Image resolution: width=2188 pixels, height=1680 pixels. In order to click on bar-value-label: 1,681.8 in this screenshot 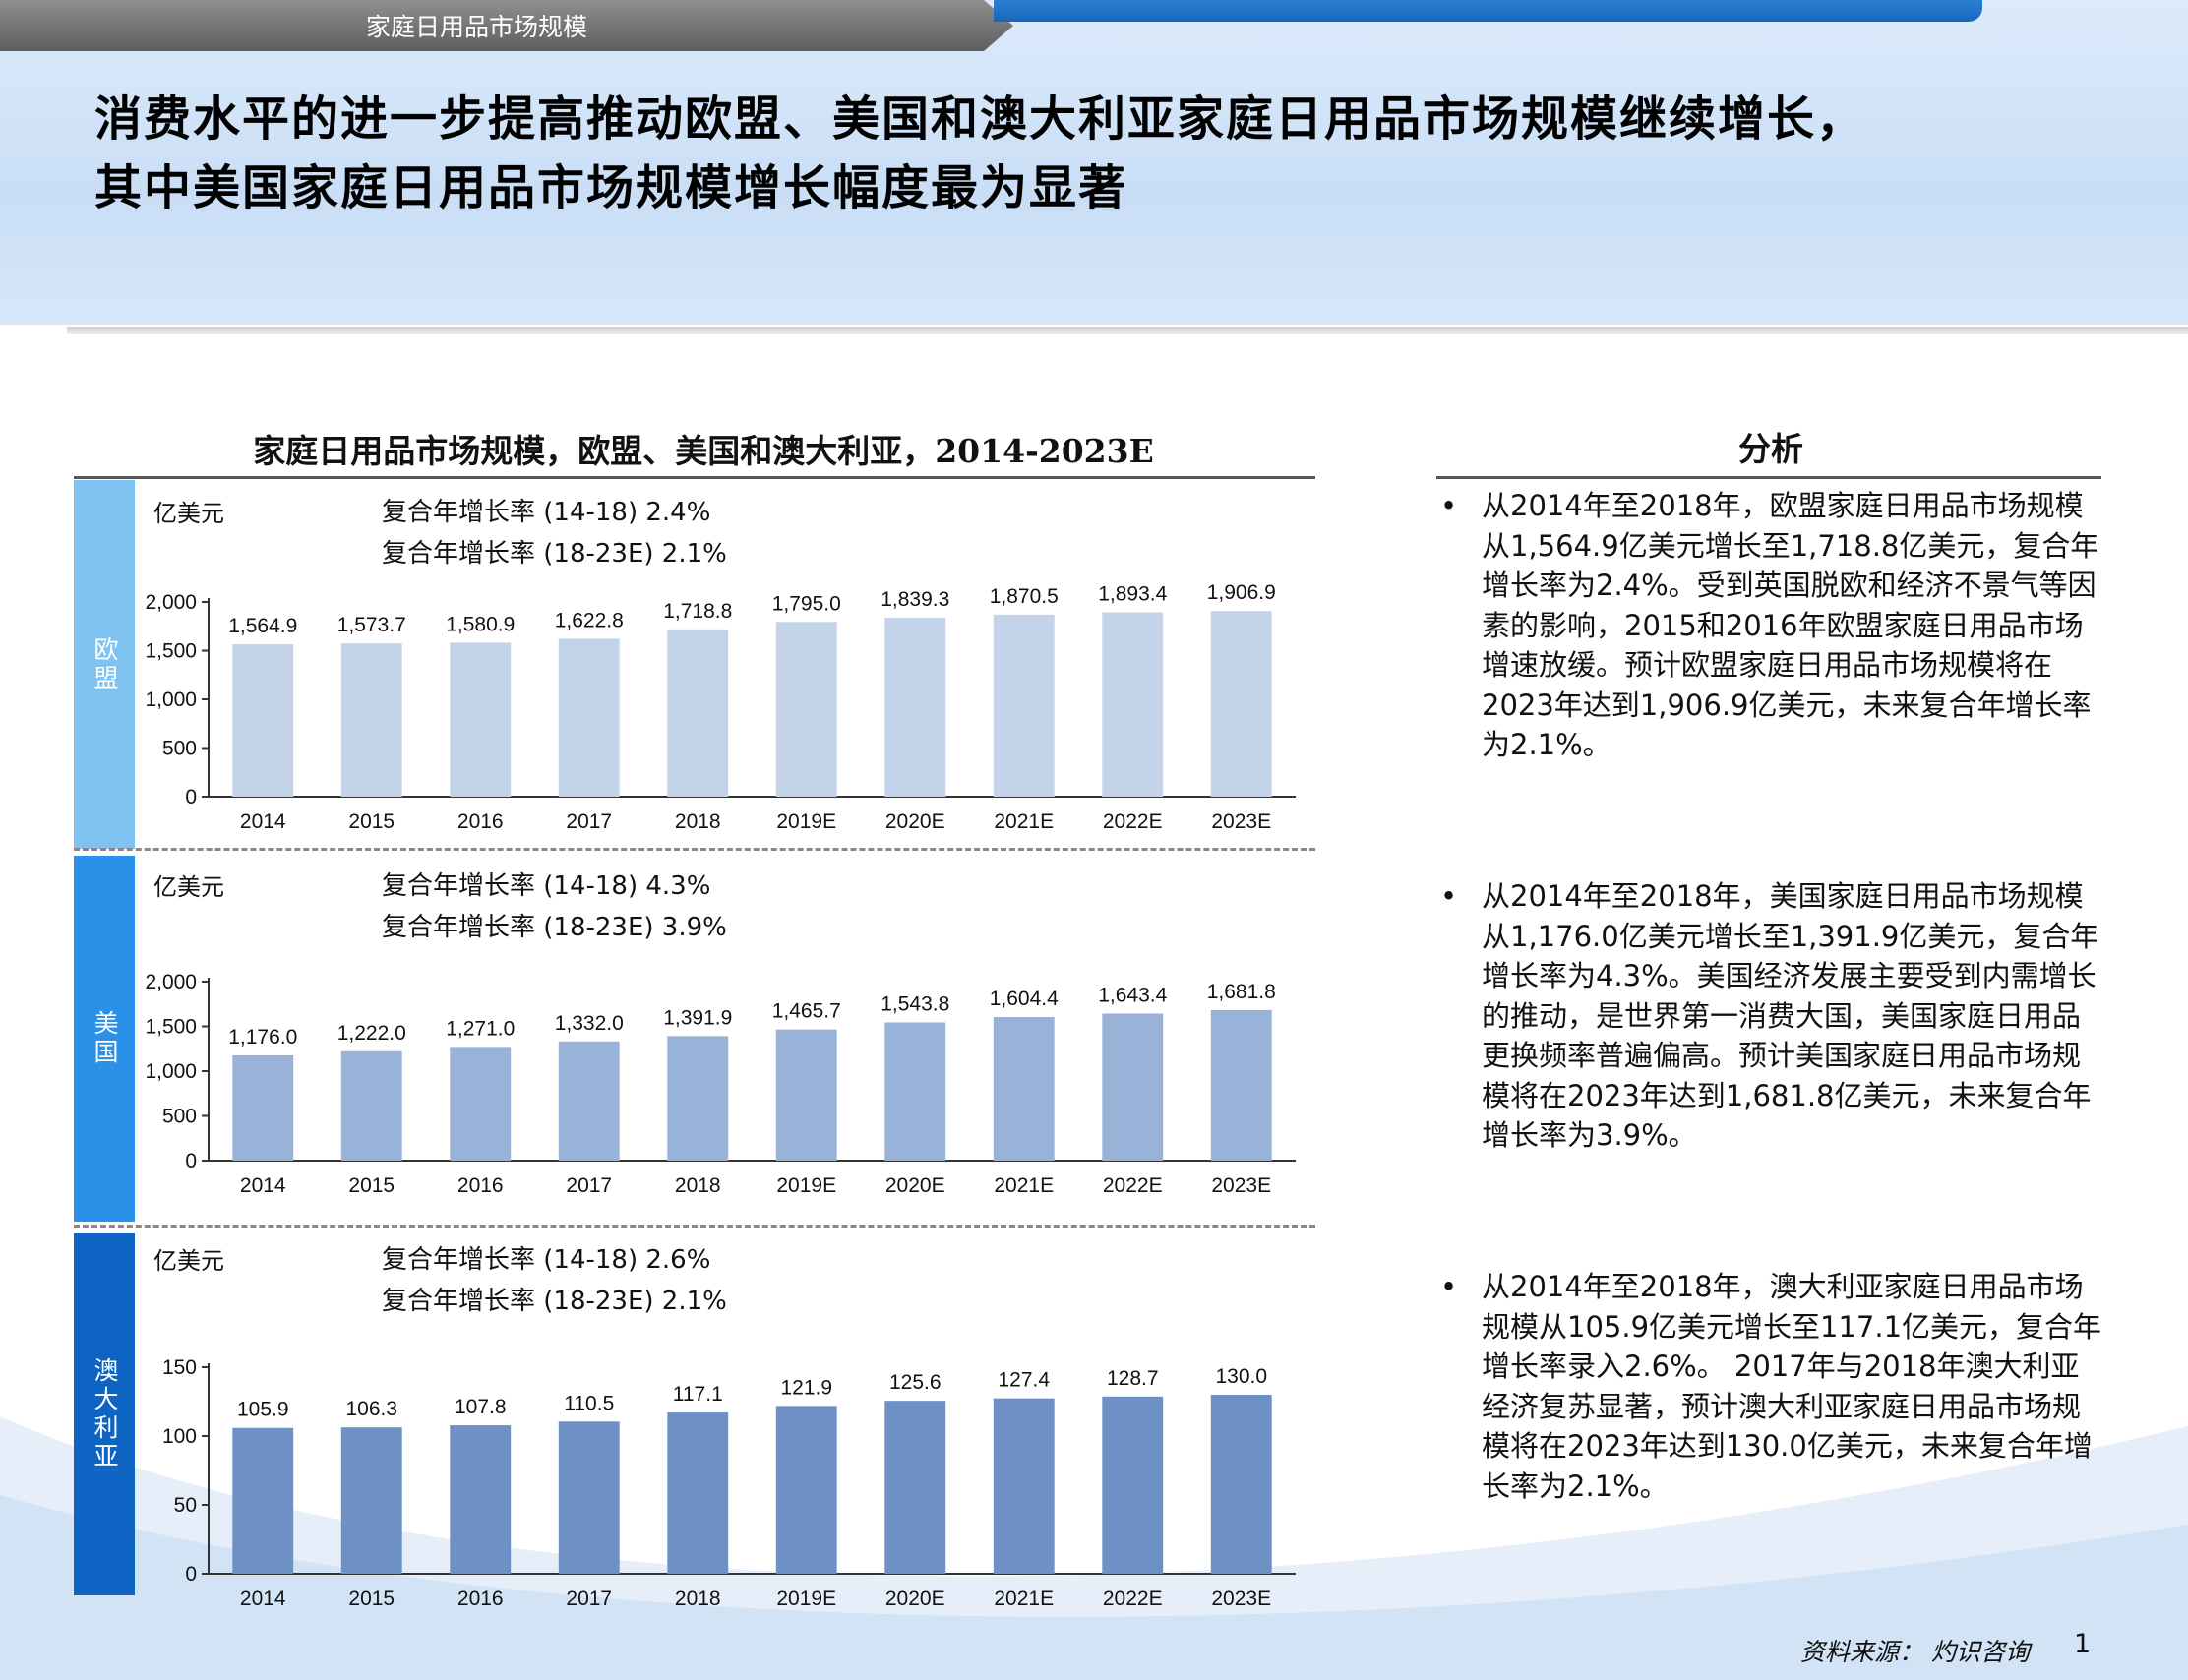, I will do `click(1241, 992)`.